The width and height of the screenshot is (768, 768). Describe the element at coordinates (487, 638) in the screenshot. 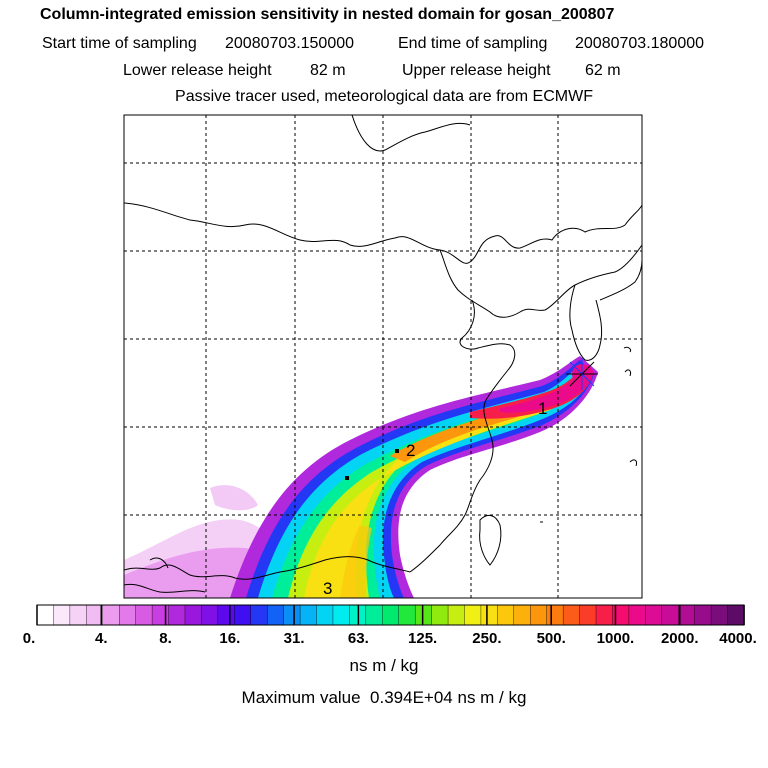

I see `colorbar-tick-label: 250.` at that location.